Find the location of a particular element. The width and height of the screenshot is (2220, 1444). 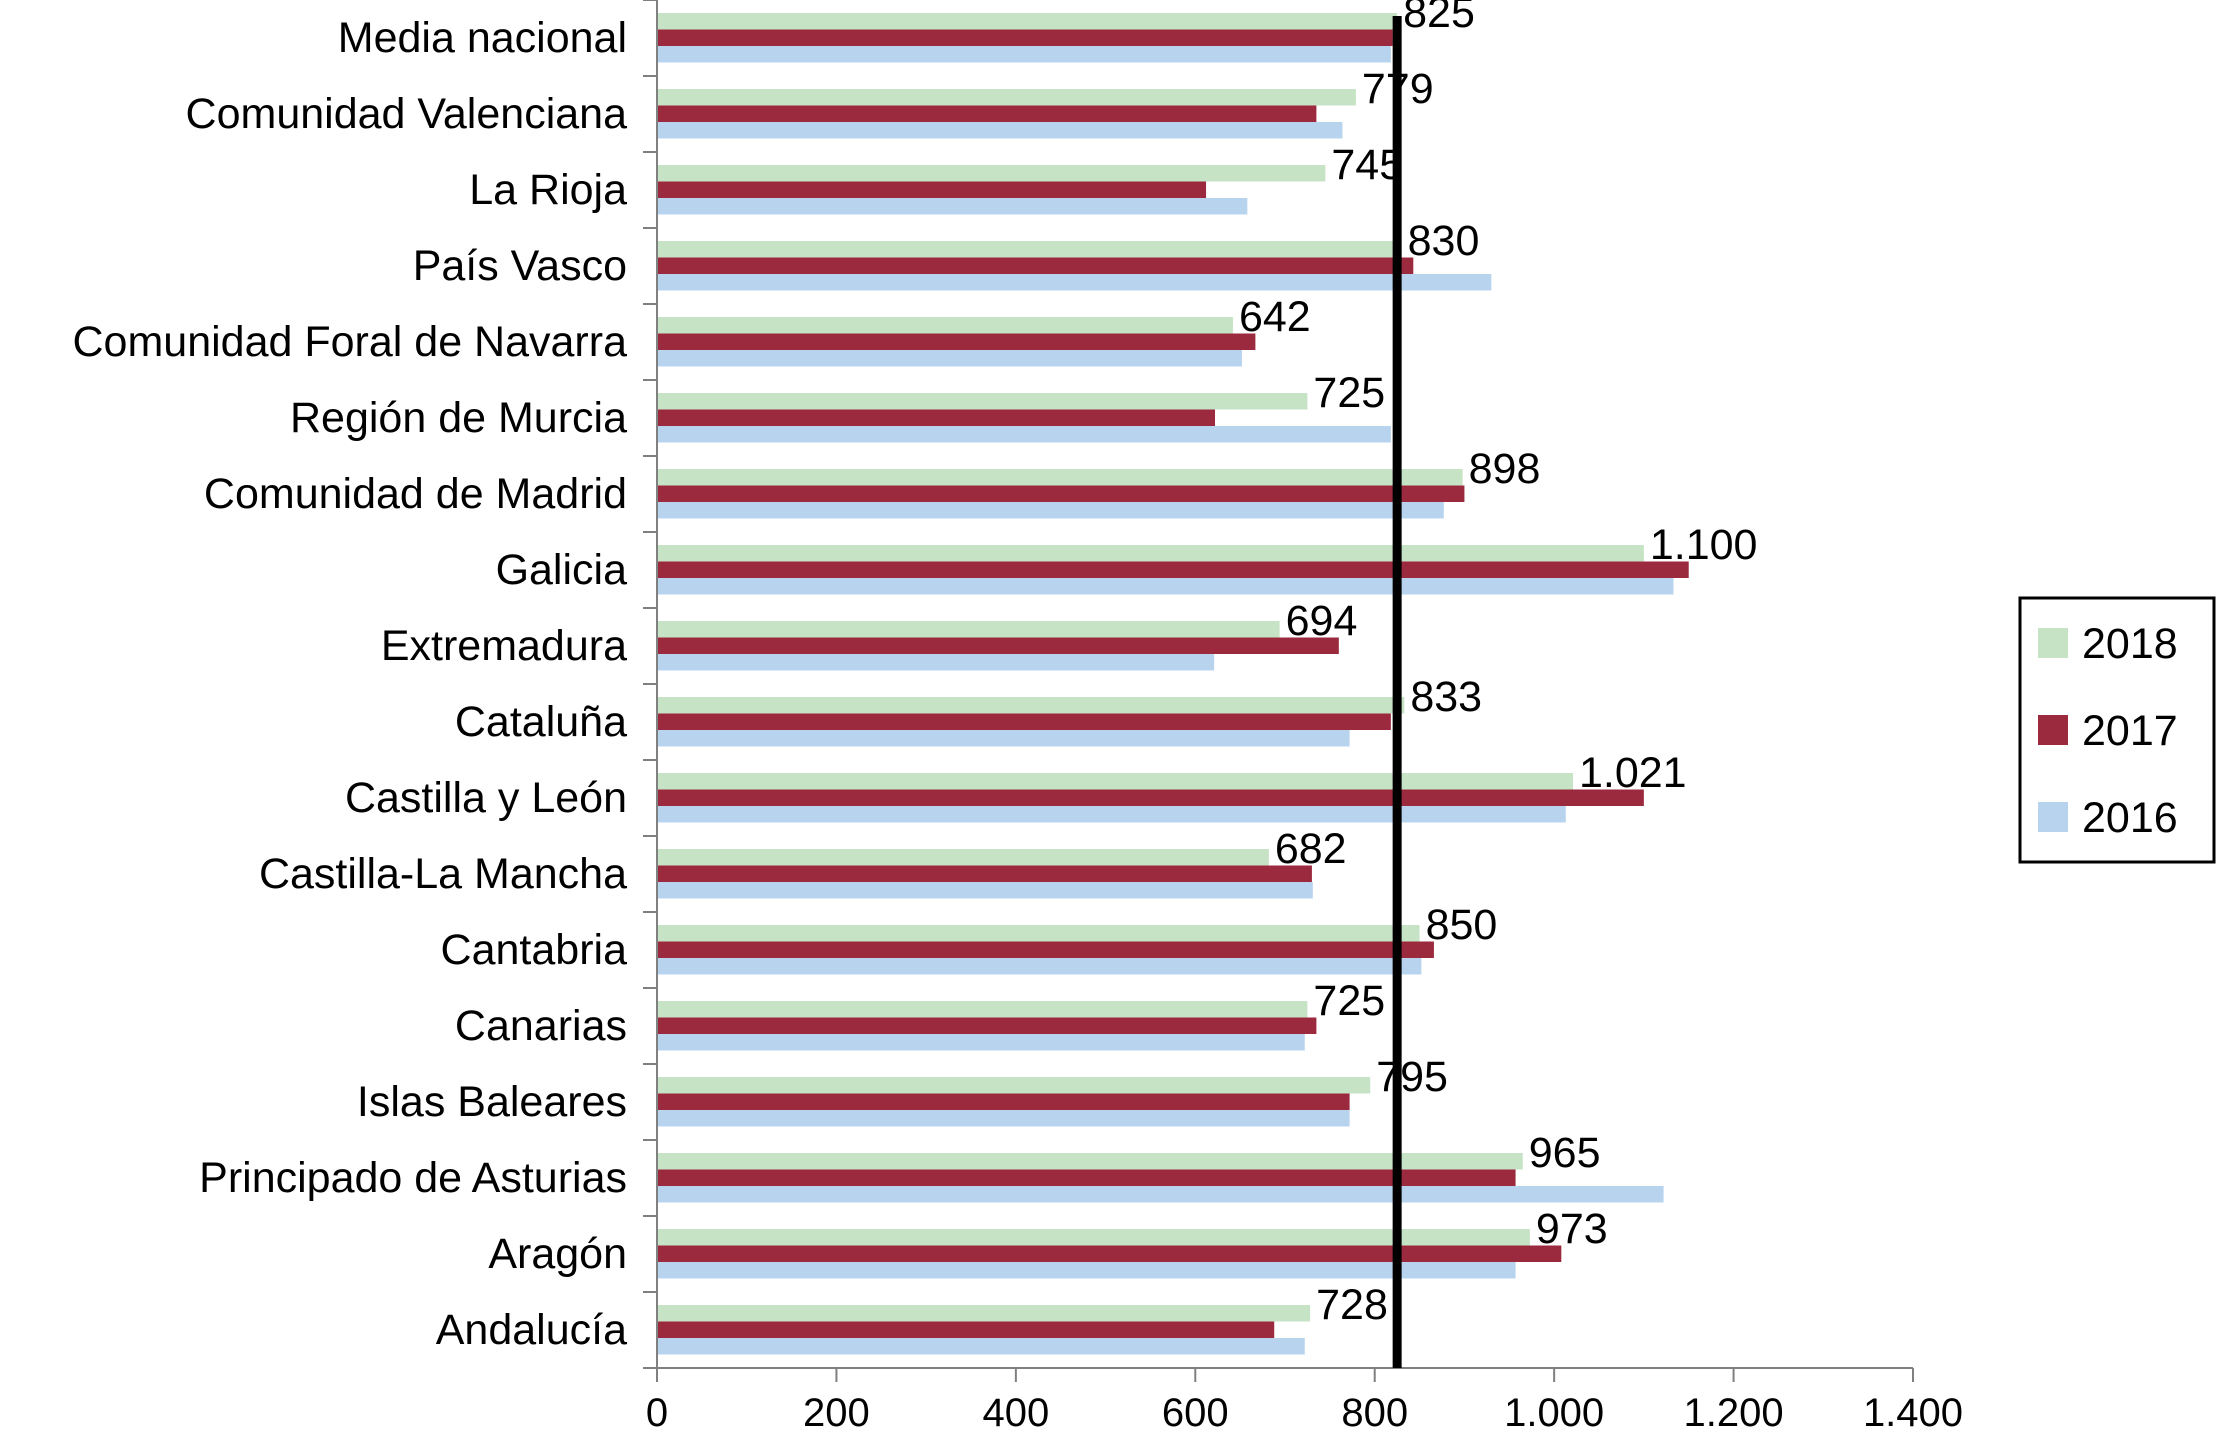

data-label: 779 is located at coordinates (1398, 89).